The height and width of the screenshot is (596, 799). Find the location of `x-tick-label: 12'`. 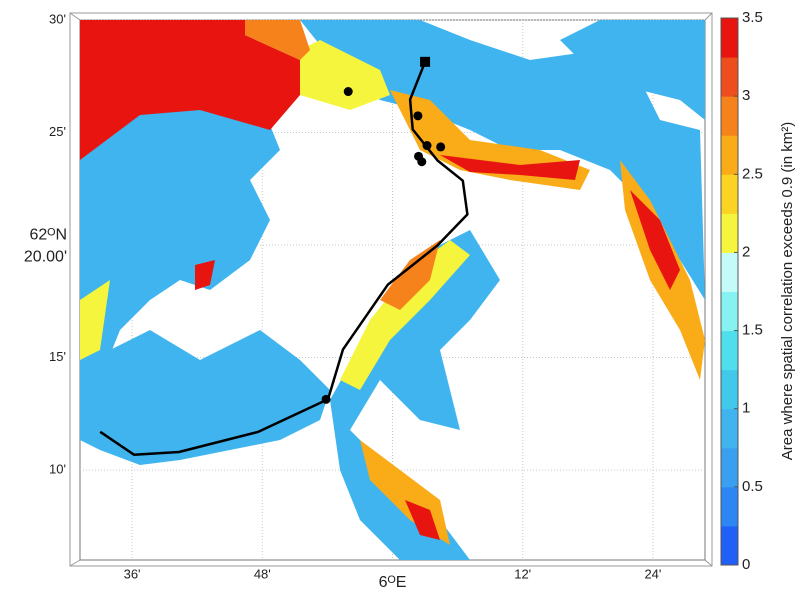

x-tick-label: 12' is located at coordinates (522, 573).